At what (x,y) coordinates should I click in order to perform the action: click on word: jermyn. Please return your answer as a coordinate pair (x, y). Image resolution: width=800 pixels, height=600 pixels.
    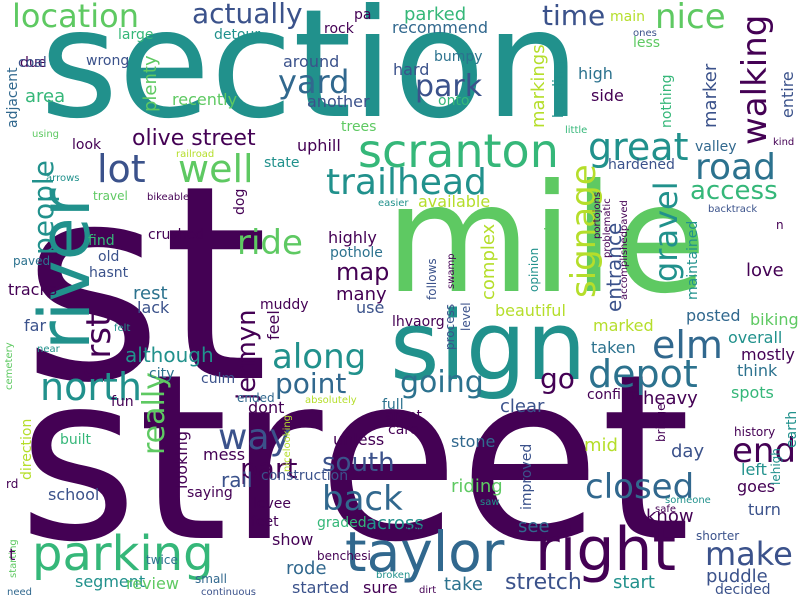
    Looking at the image, I should click on (247, 354).